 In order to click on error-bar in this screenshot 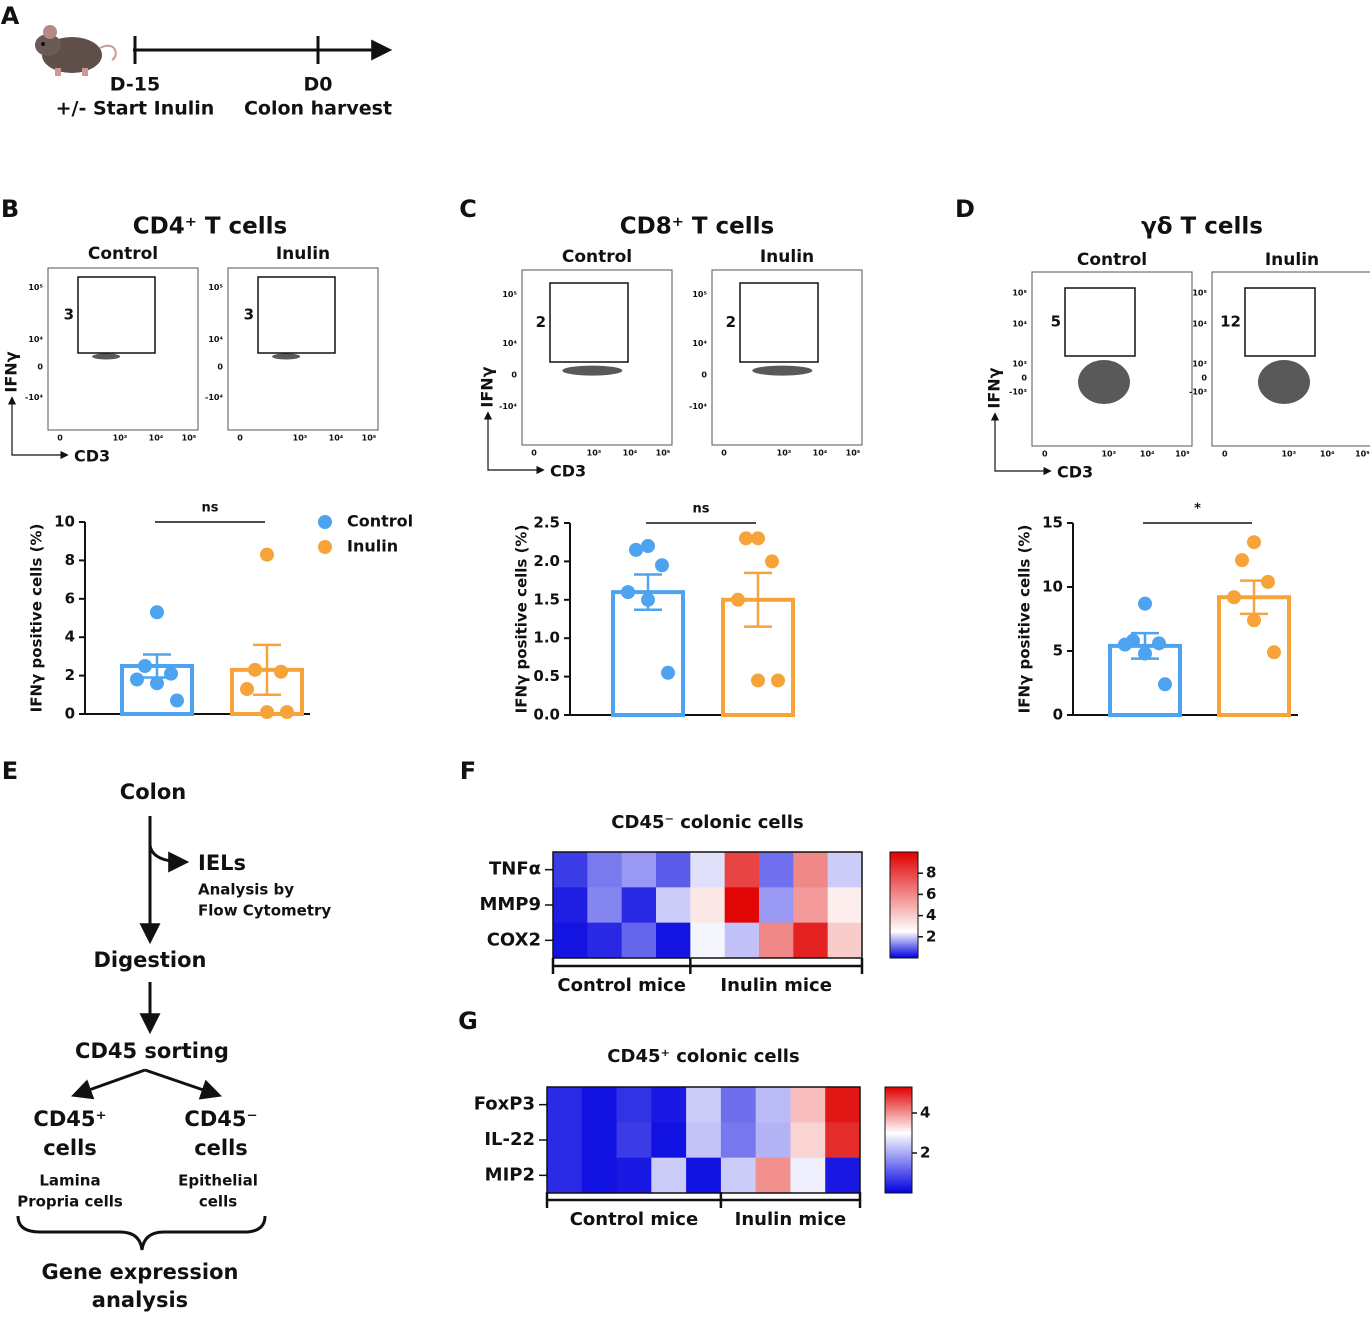, I will do `click(267, 670)`.